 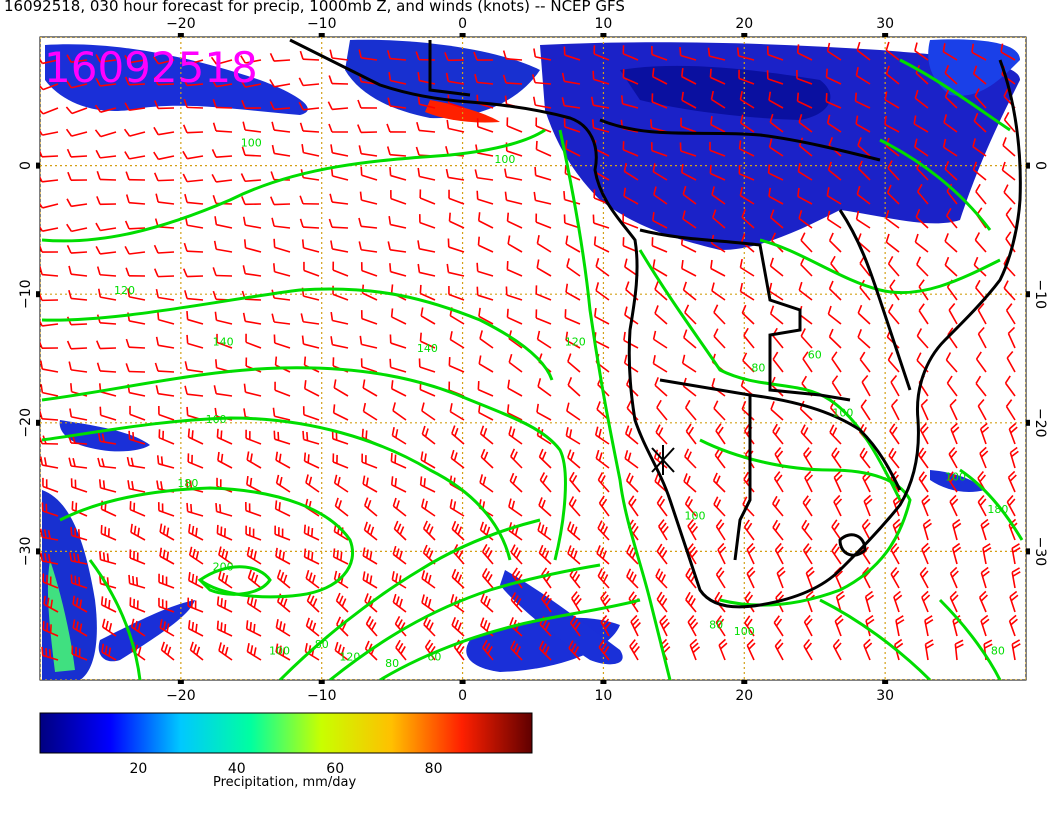 I want to click on border-line, so click(x=852, y=545).